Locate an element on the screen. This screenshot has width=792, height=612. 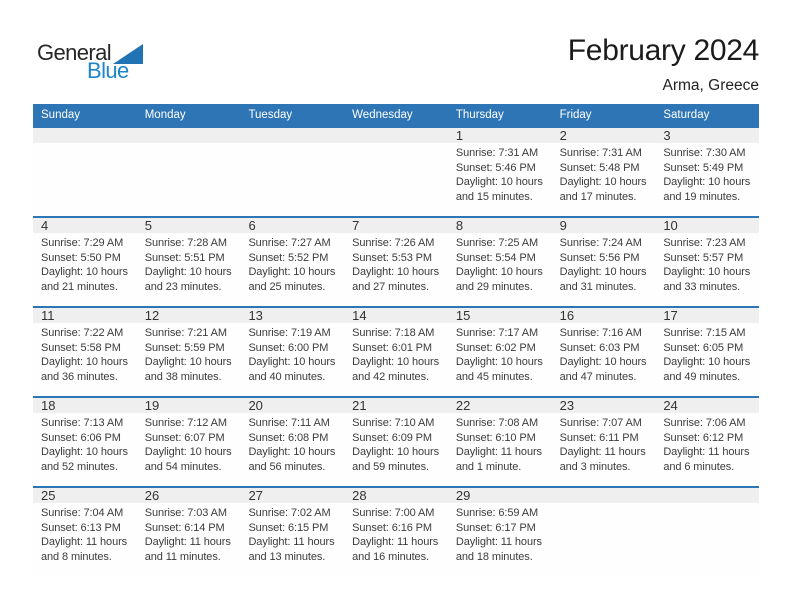
sunrise-text: Sunrise: 7:00 AM is located at coordinates (393, 513).